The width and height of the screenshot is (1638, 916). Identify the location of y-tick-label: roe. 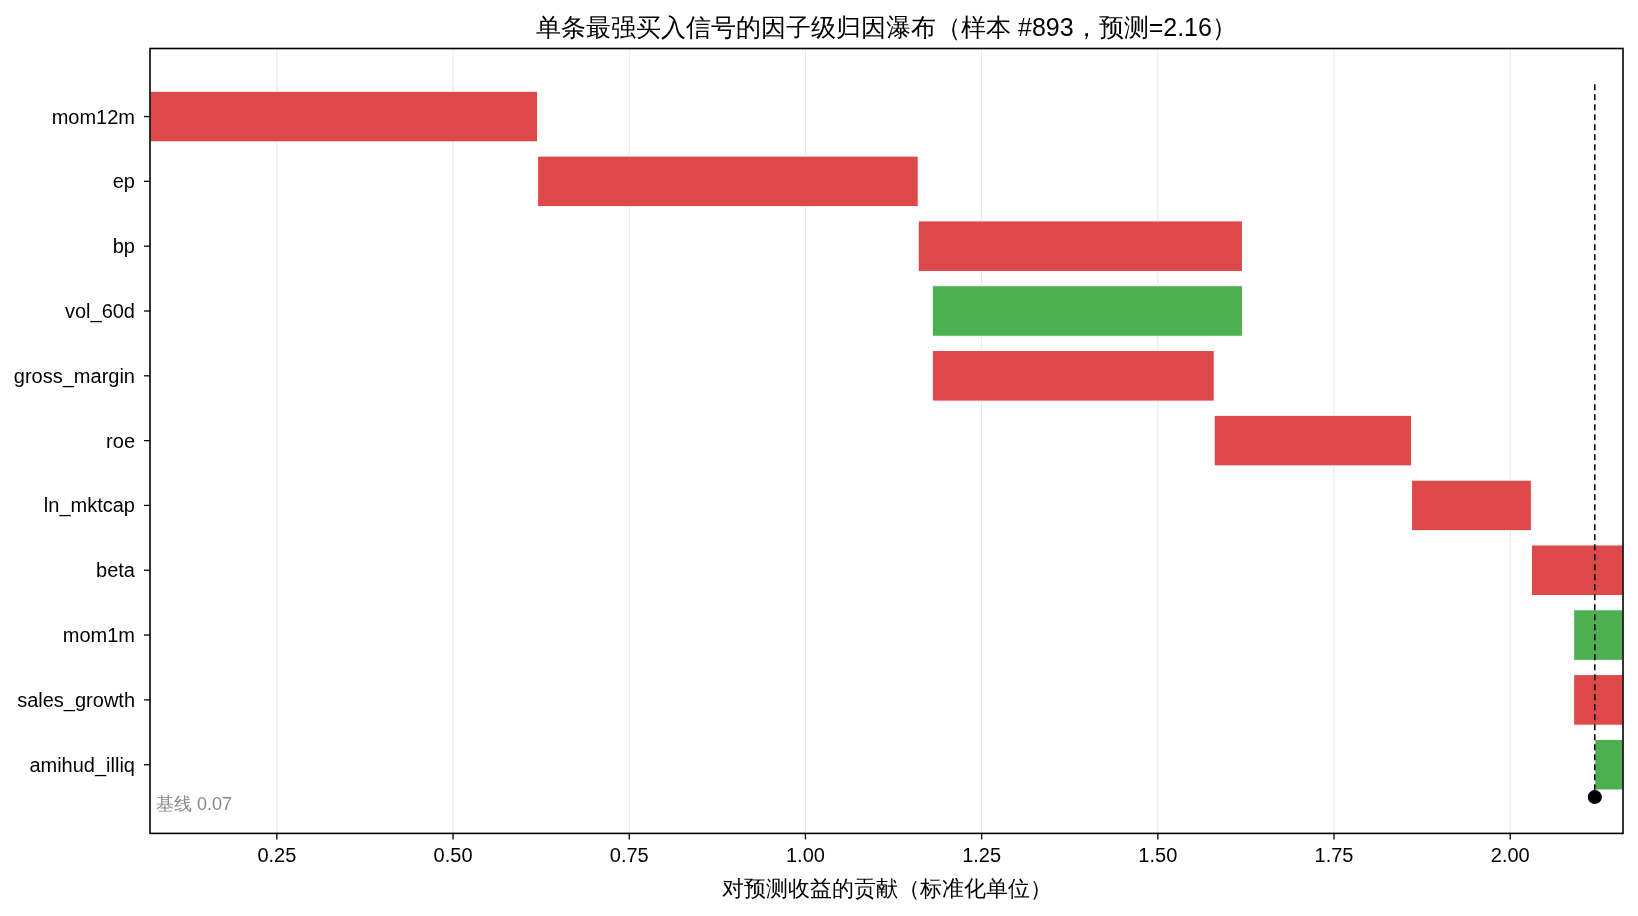
(120, 440).